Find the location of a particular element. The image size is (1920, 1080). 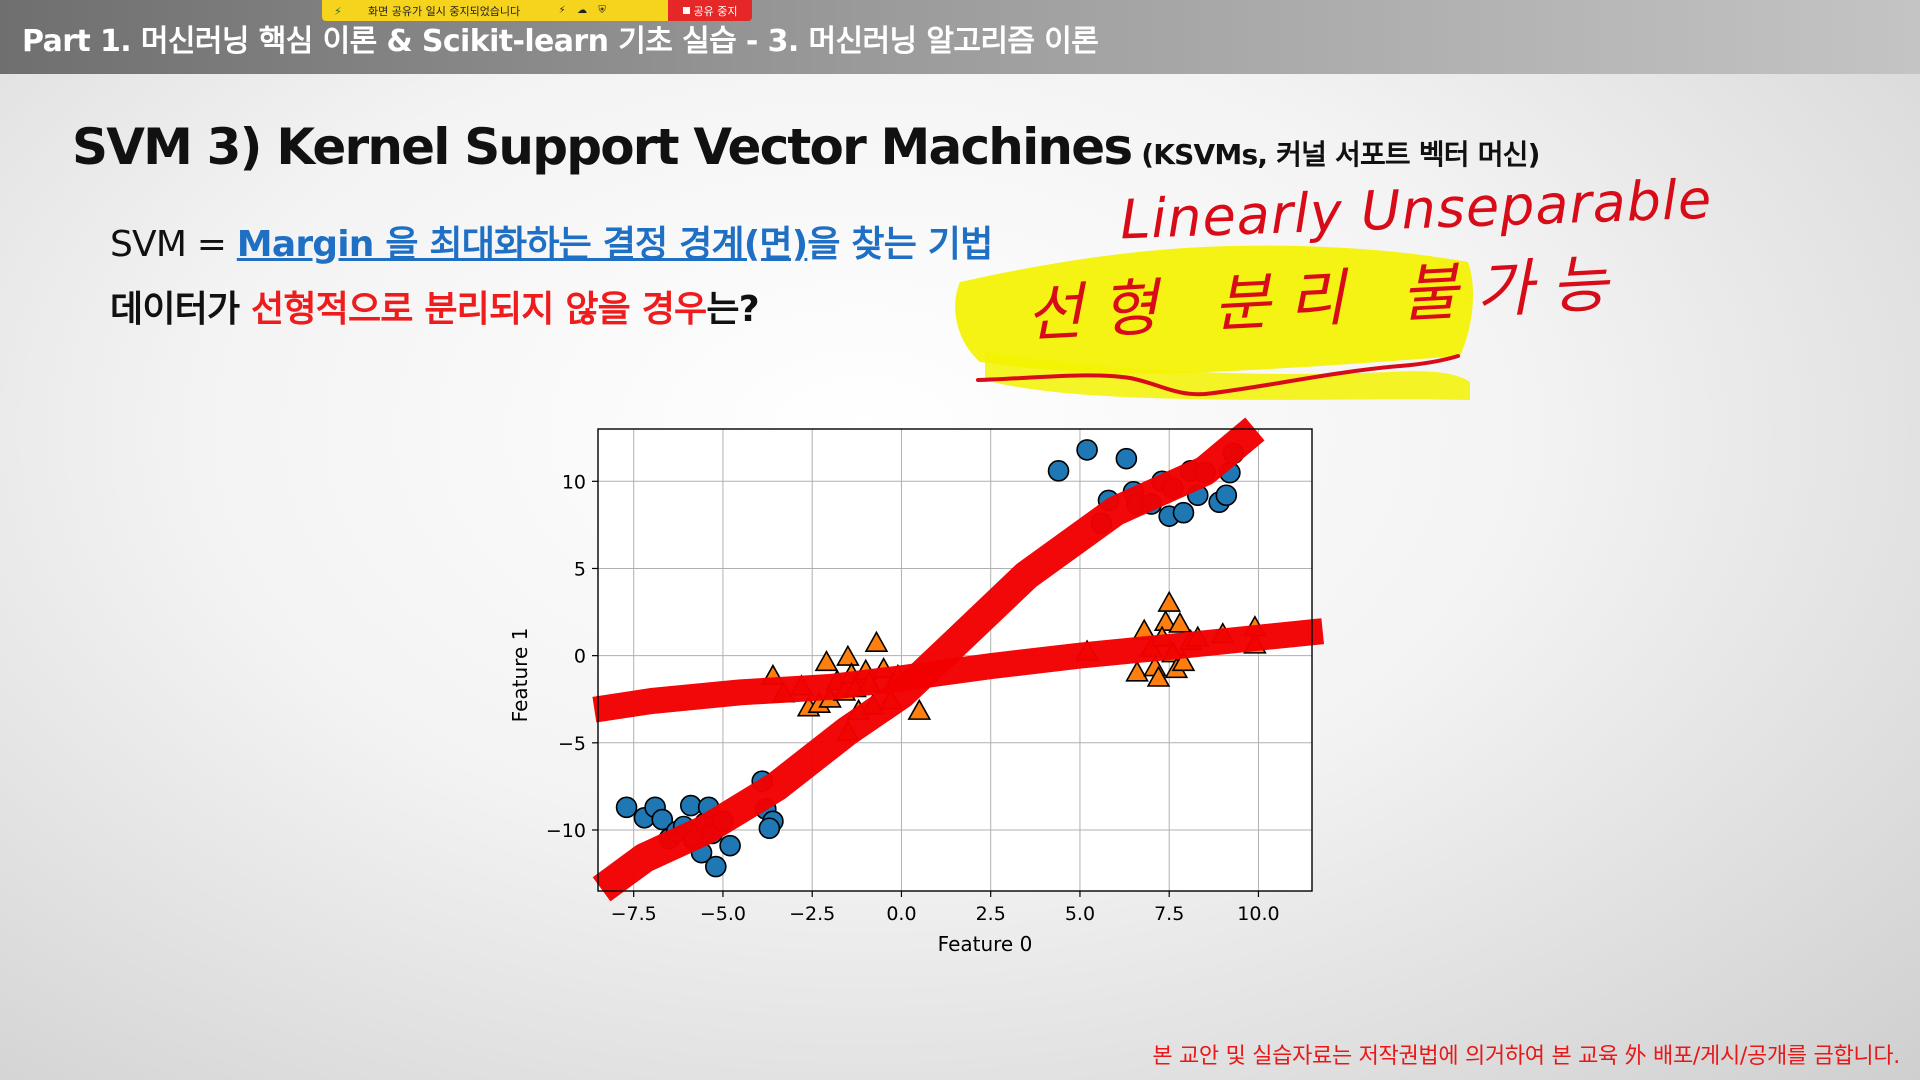

svm-definition: SVM = Margin 을 최대화하는 결정 경계(면)을 찾는 기법 is located at coordinates (551, 241).